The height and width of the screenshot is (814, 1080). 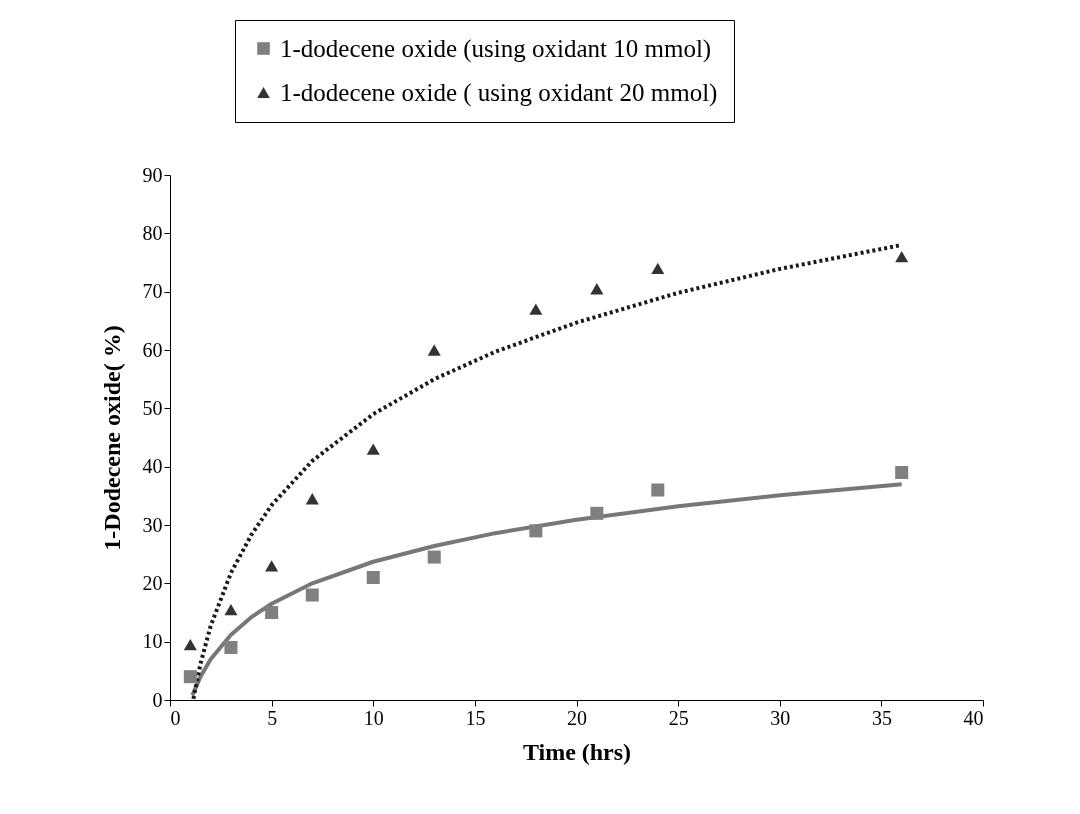 What do you see at coordinates (881, 717) in the screenshot?
I see `x-tick-label: 35` at bounding box center [881, 717].